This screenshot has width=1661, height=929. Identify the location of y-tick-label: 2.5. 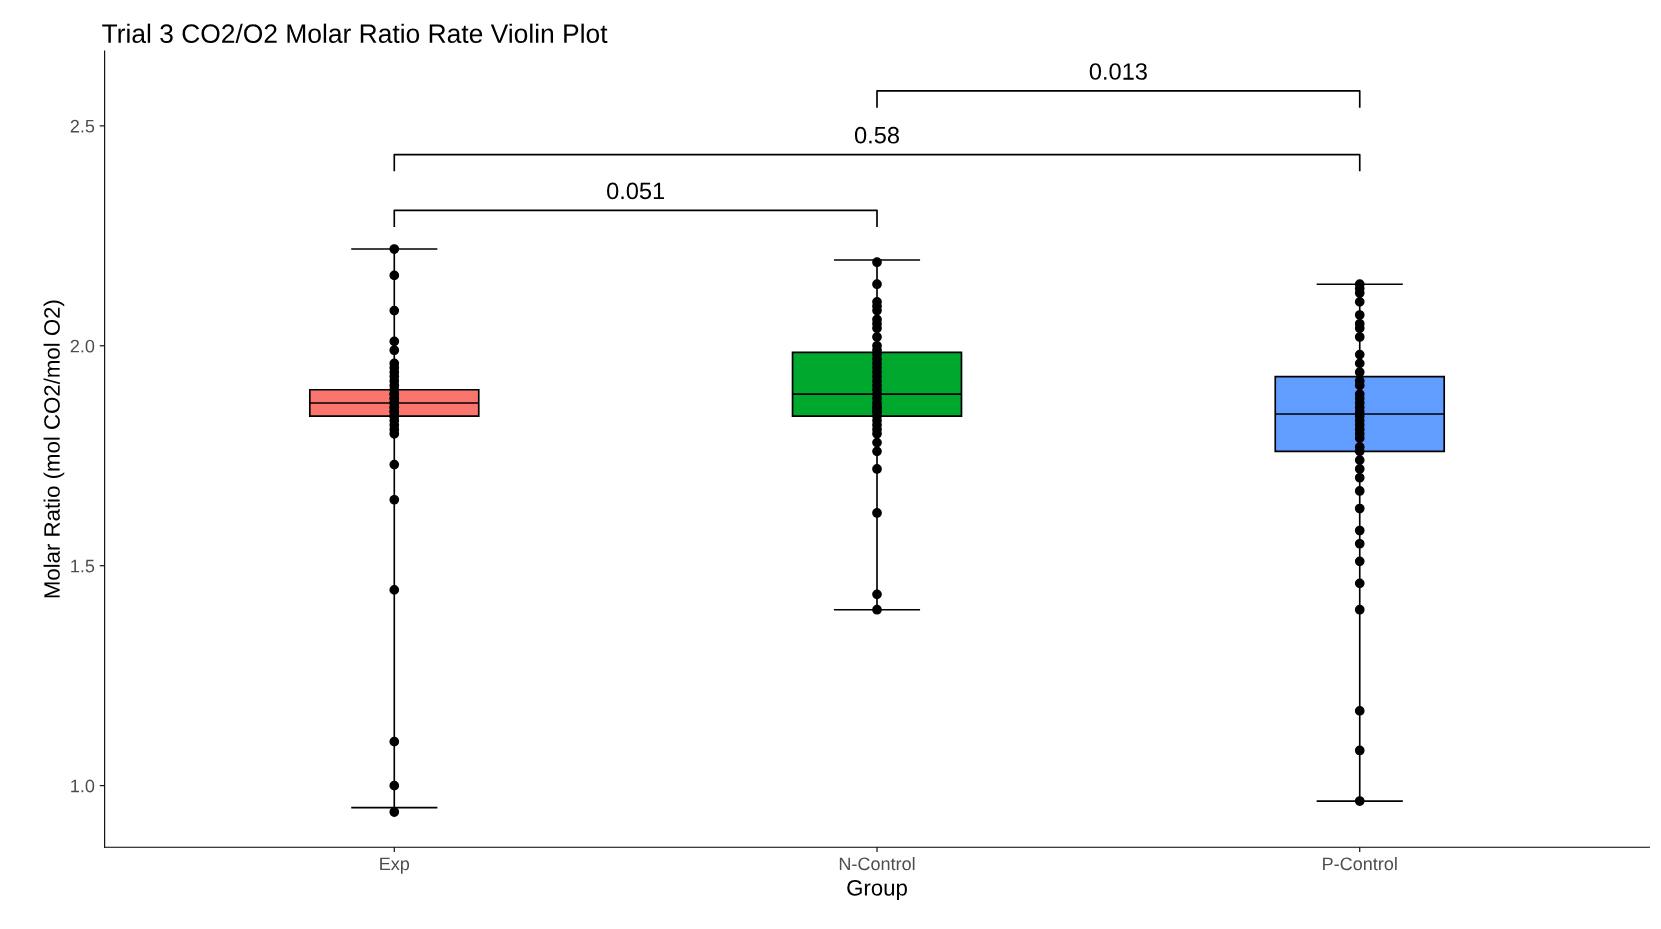
(82, 126).